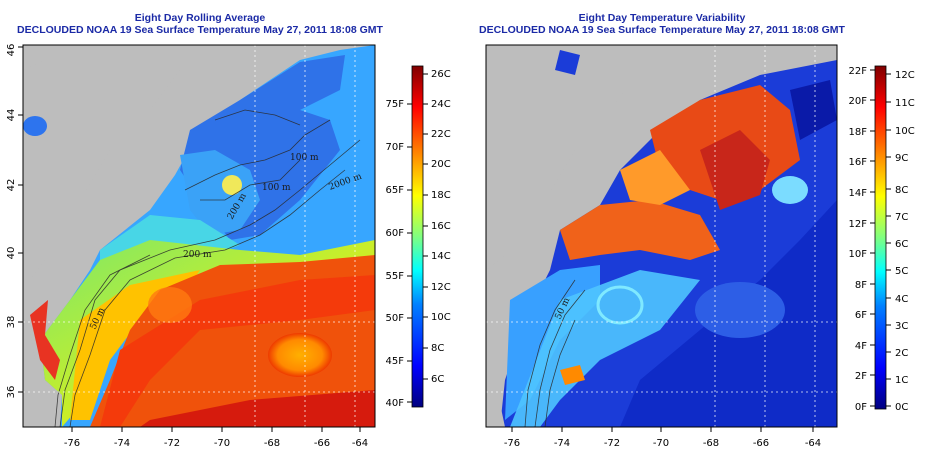 This screenshot has width=950, height=475. What do you see at coordinates (11, 185) in the screenshot?
I see `y-tick-label: 42` at bounding box center [11, 185].